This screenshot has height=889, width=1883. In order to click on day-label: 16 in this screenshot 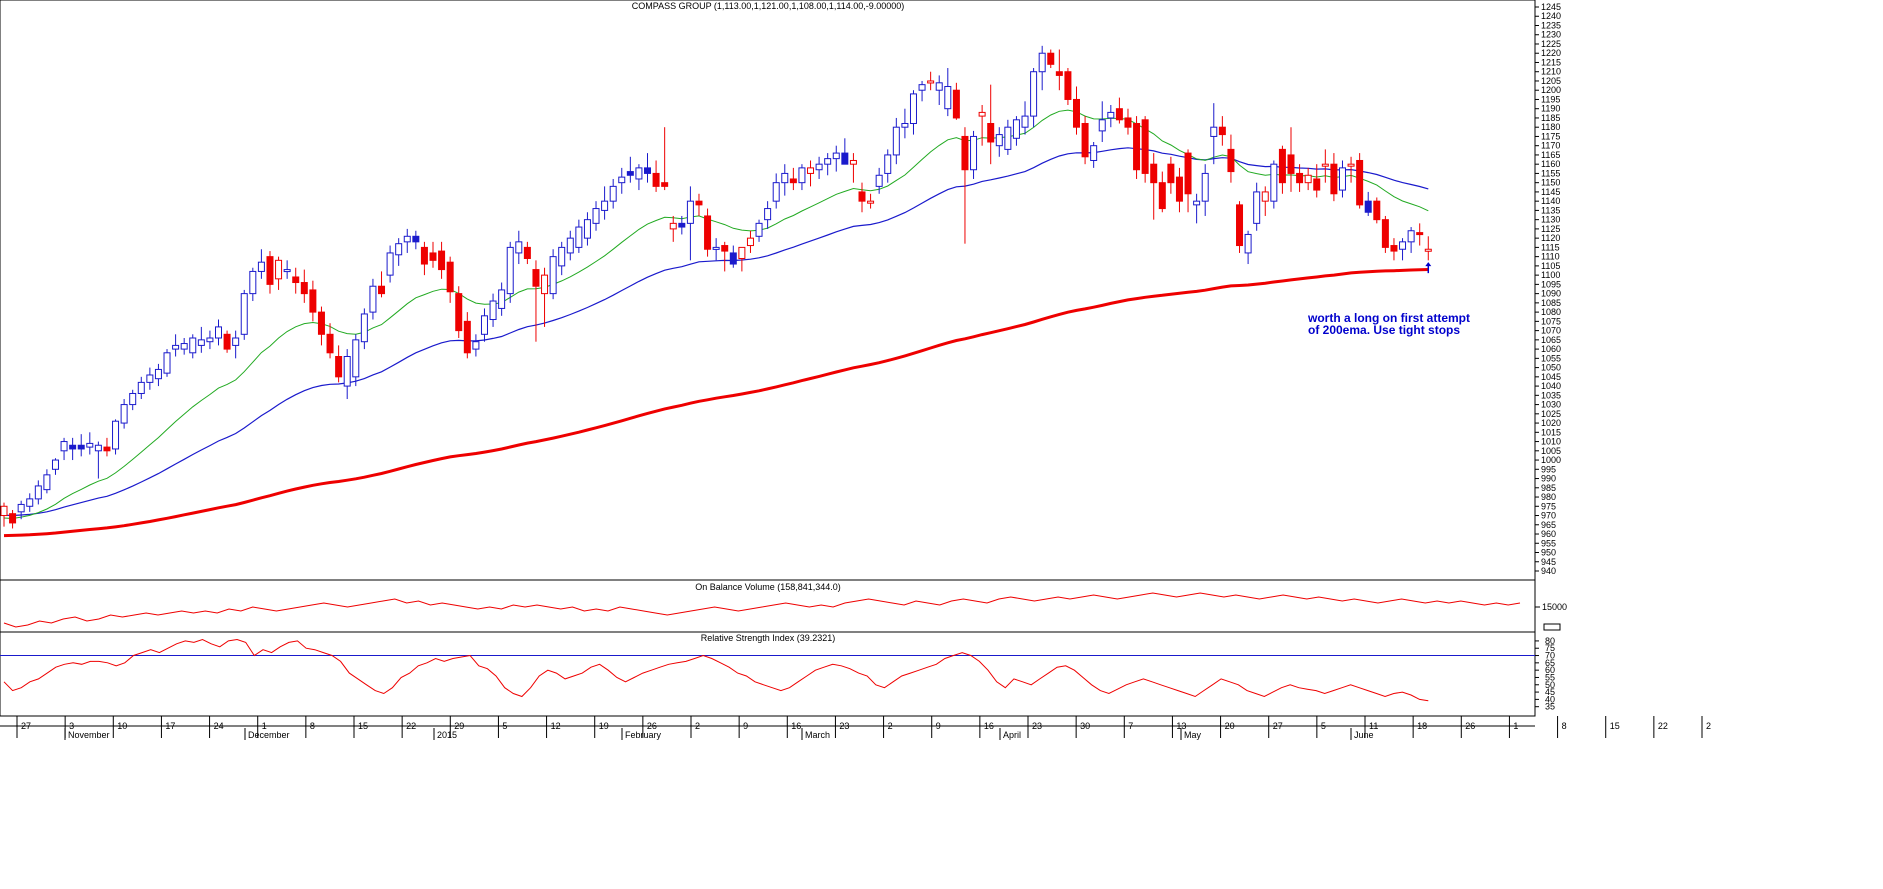, I will do `click(989, 726)`.